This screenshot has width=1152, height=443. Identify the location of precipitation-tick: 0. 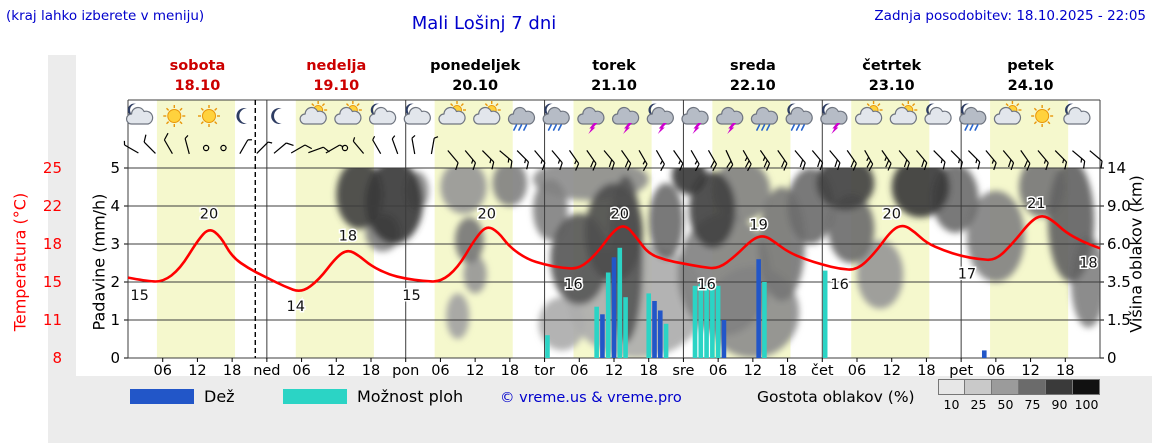
(115, 358).